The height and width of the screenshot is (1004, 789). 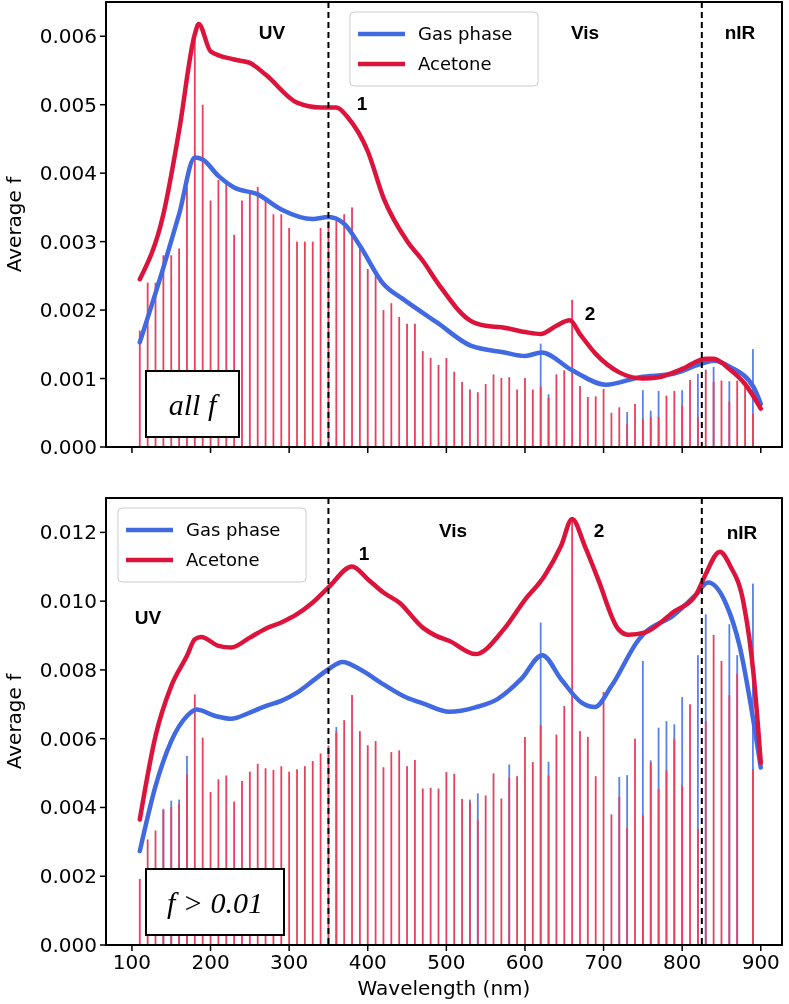 I want to click on annotation: f > 0.01, so click(x=215, y=902).